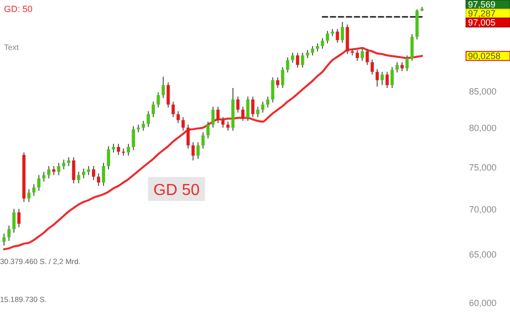  I want to click on y-tick-label: 80,000, so click(483, 128).